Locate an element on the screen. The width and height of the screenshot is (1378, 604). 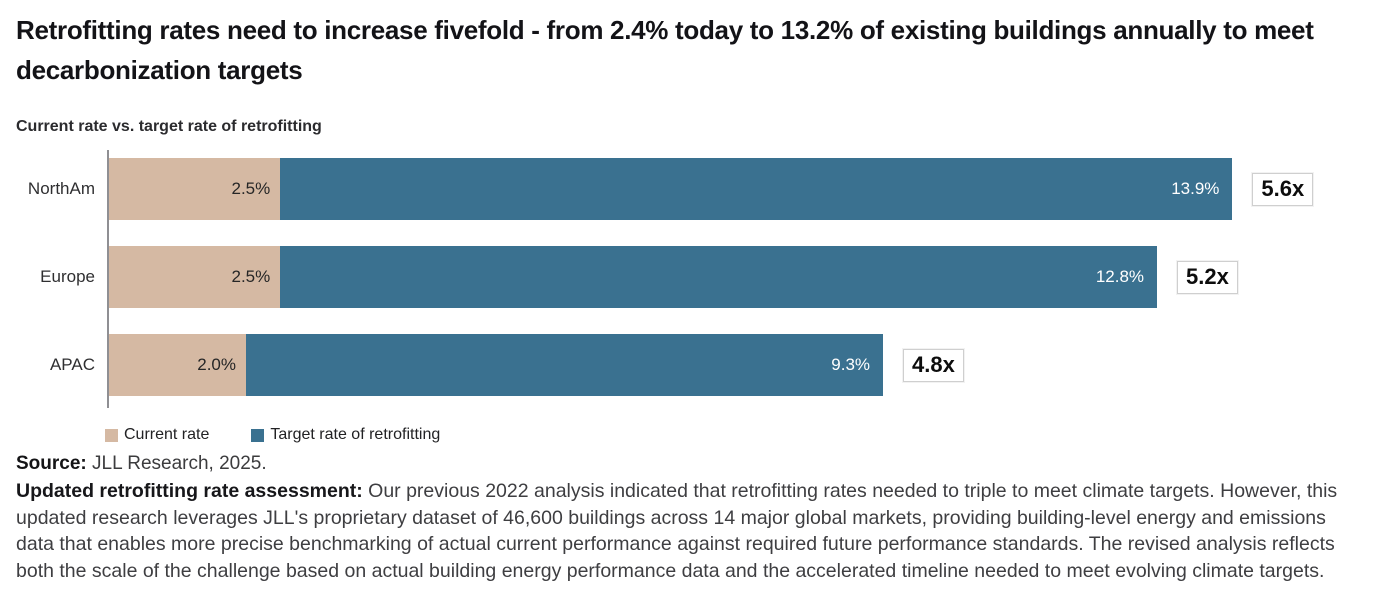
category-label: NorthAm is located at coordinates (61, 188).